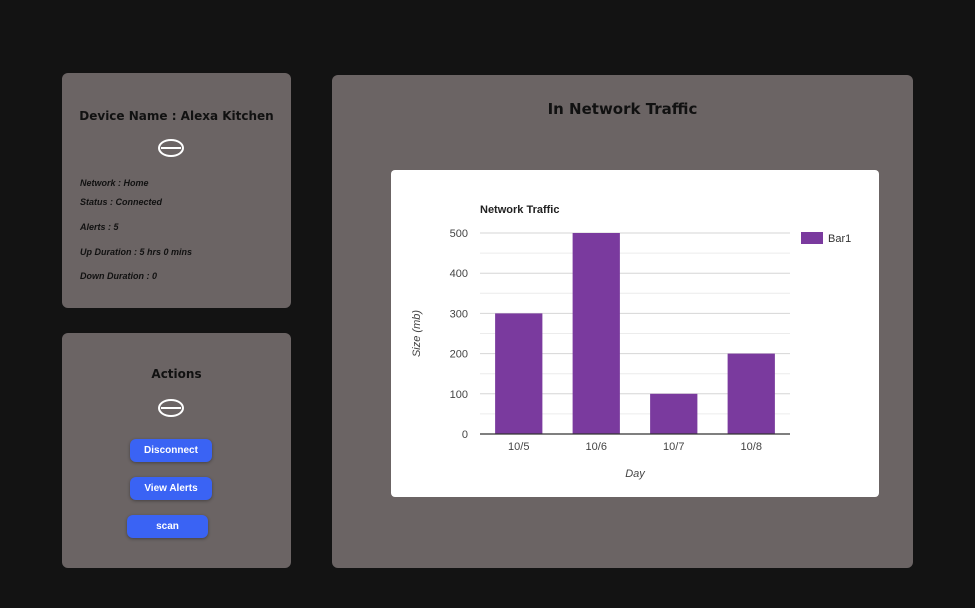 Image resolution: width=975 pixels, height=608 pixels. Describe the element at coordinates (839, 239) in the screenshot. I see `legend-label: Bar1` at that location.